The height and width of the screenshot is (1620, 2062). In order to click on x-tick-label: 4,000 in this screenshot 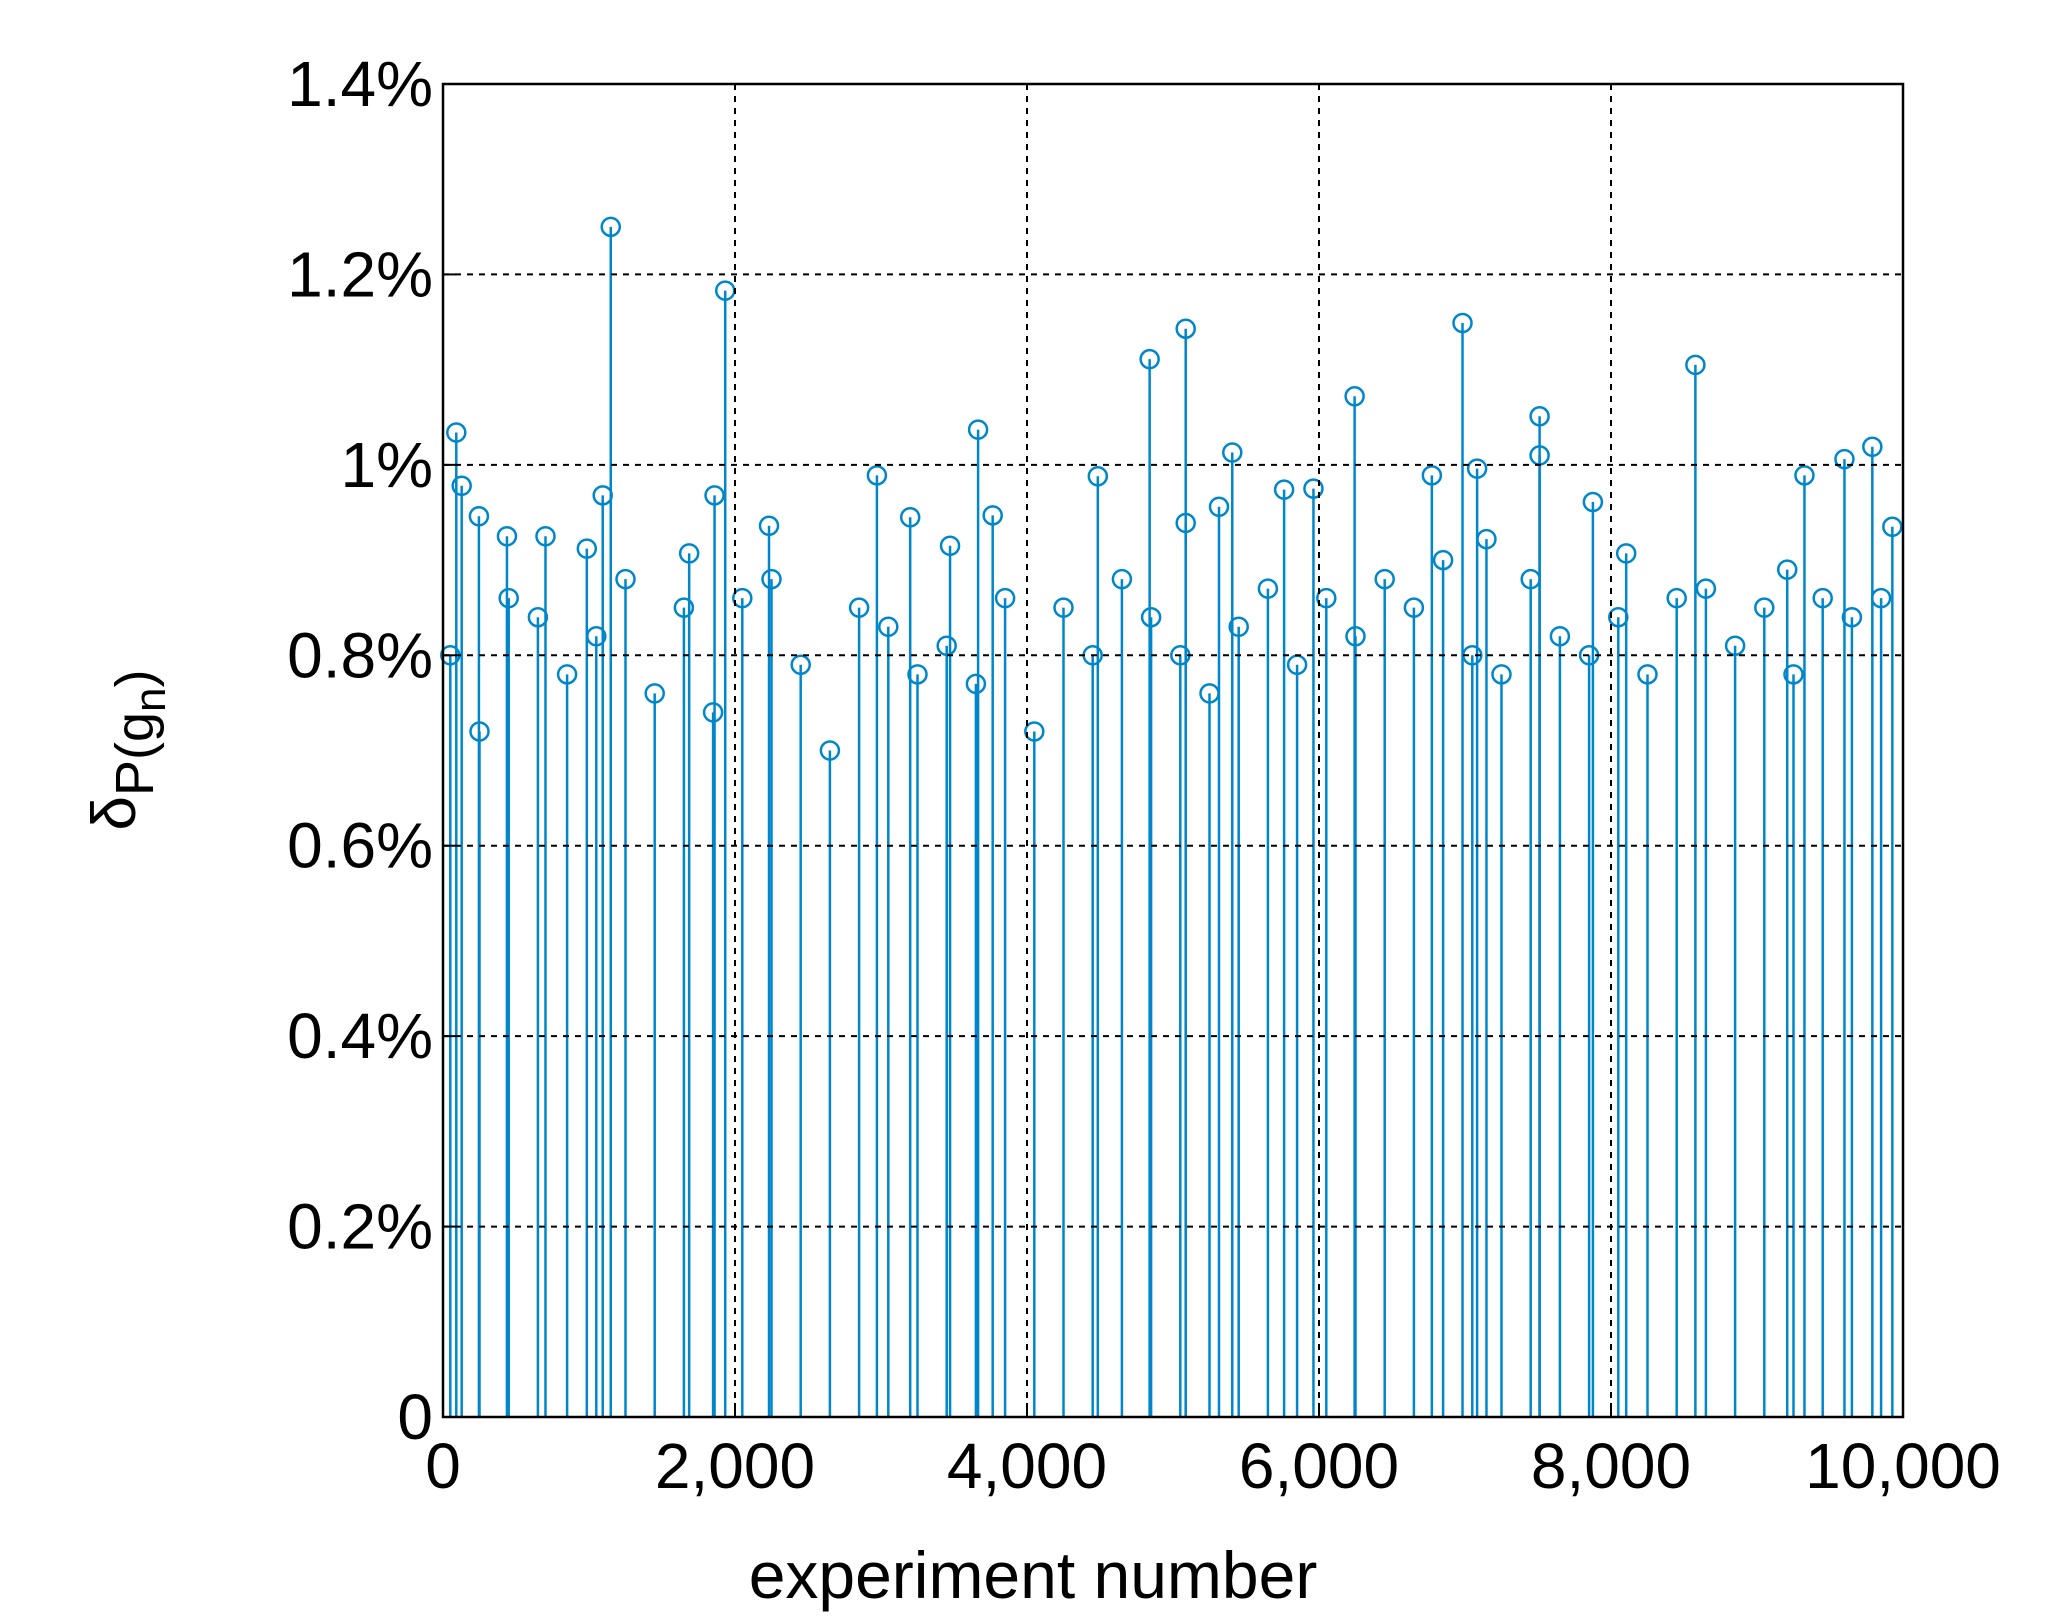, I will do `click(1027, 1466)`.